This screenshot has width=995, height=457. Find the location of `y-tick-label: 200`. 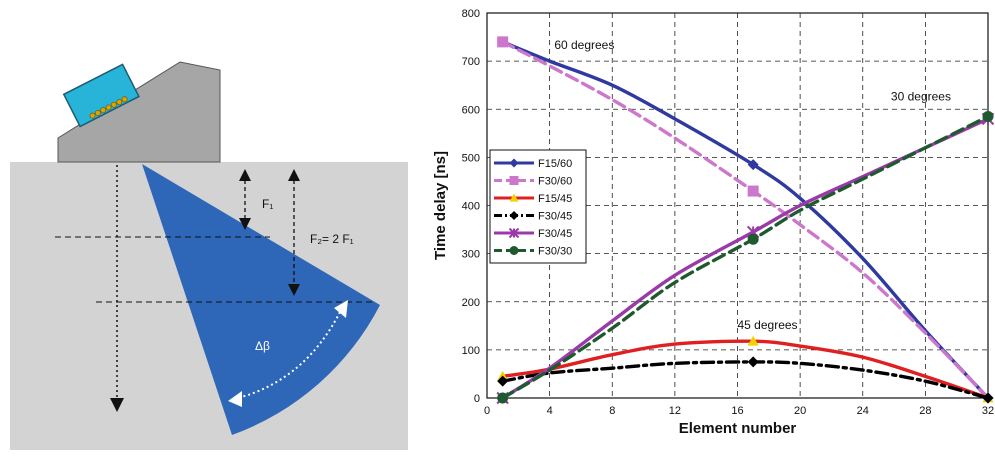

y-tick-label: 200 is located at coordinates (471, 303).